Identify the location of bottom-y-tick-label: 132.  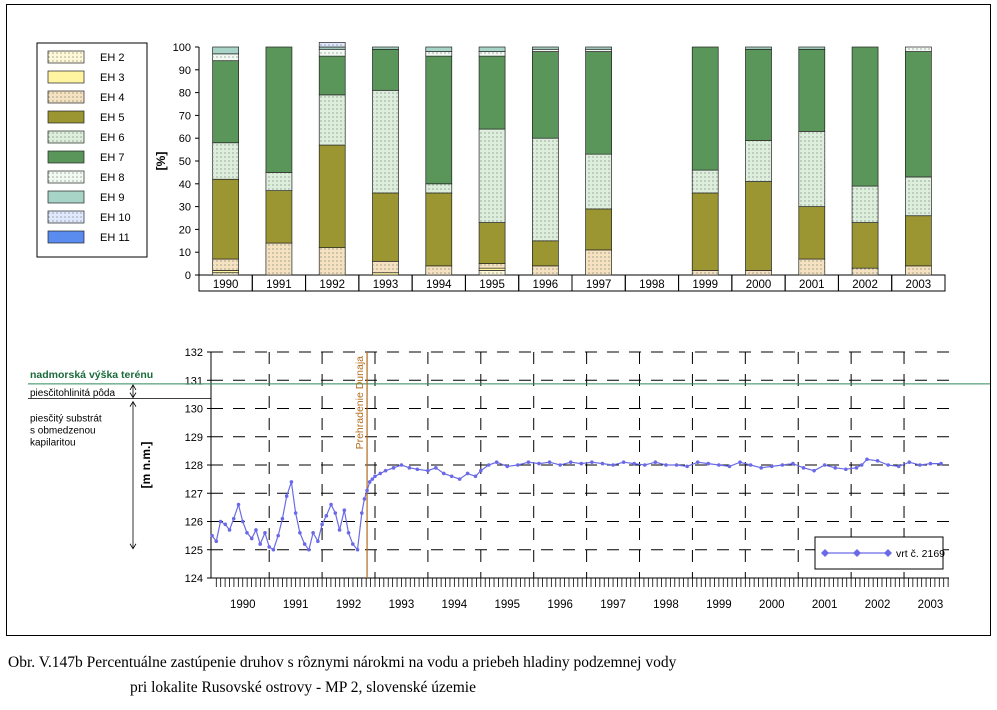
(194, 353).